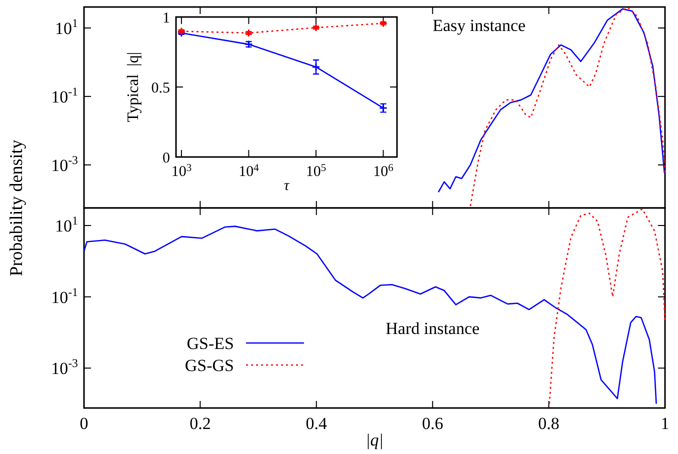 This screenshot has height=454, width=678. I want to click on x-axis-title: τ, so click(287, 186).